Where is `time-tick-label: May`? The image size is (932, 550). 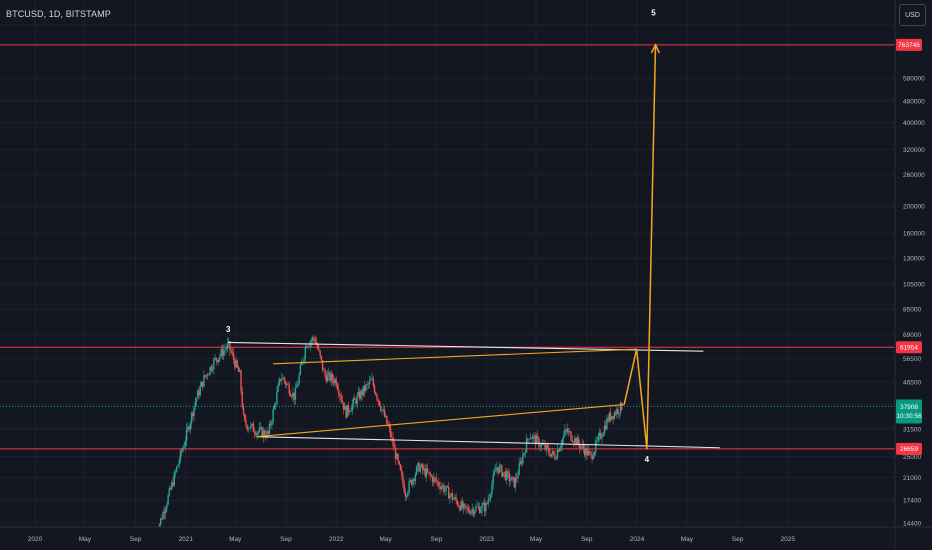 time-tick-label: May is located at coordinates (687, 539).